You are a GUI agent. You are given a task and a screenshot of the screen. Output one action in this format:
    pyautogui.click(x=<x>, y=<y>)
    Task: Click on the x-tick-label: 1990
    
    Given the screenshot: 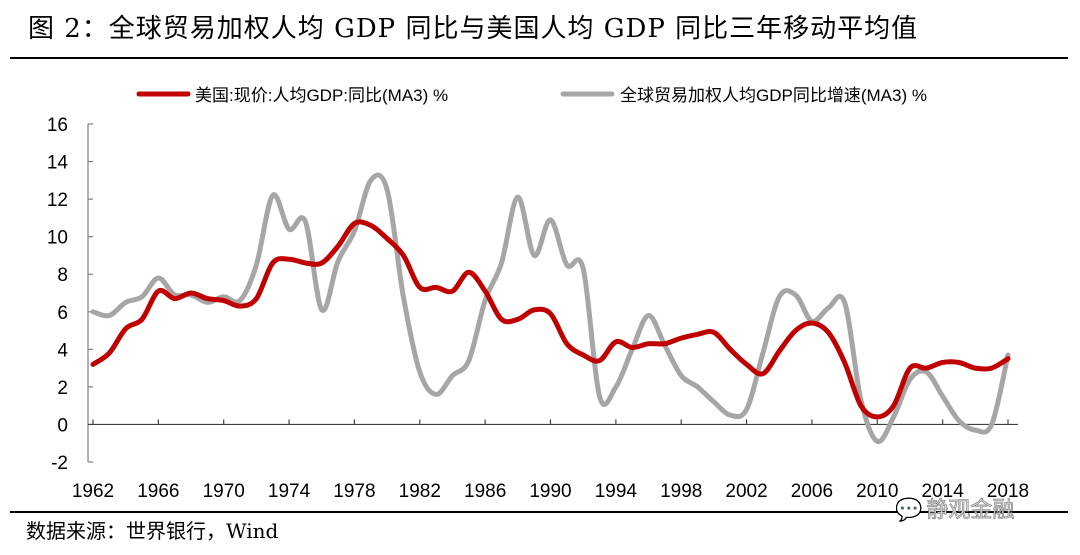 What is the action you would take?
    pyautogui.click(x=550, y=491)
    